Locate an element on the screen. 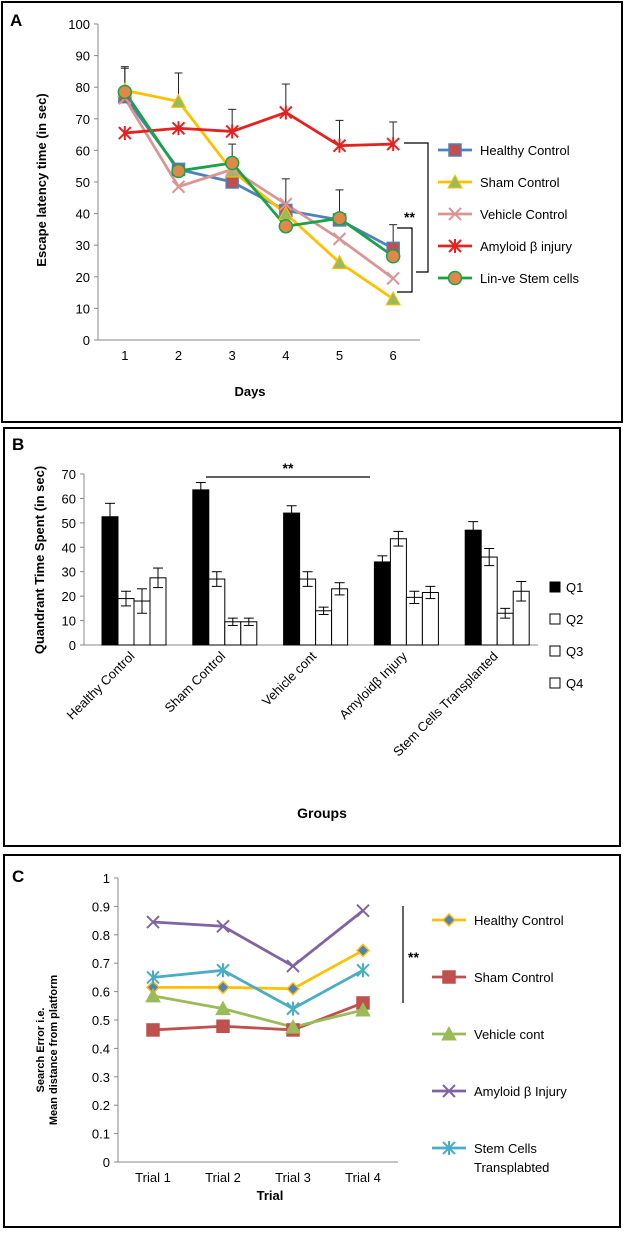  panel-c-series-line-amyloid-injury is located at coordinates (258, 938).